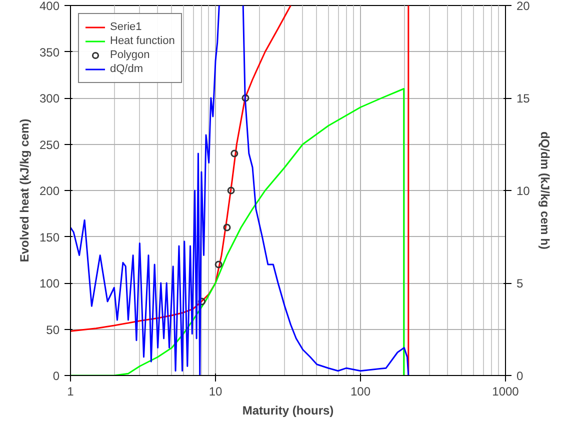  What do you see at coordinates (49, 237) in the screenshot?
I see `y-tick-label: 150` at bounding box center [49, 237].